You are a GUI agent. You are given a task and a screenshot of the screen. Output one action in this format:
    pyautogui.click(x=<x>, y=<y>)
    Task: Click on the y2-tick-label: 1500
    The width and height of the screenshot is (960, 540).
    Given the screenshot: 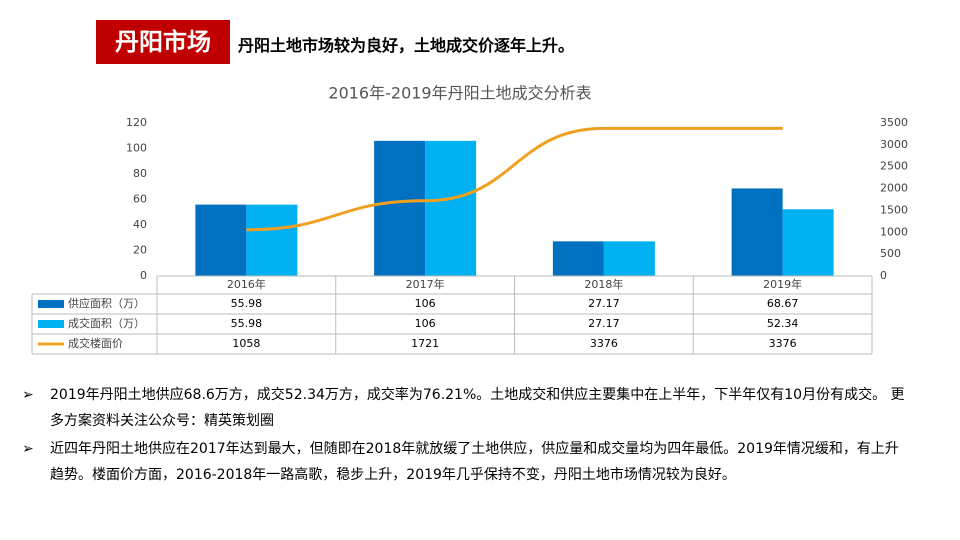 What is the action you would take?
    pyautogui.click(x=894, y=209)
    